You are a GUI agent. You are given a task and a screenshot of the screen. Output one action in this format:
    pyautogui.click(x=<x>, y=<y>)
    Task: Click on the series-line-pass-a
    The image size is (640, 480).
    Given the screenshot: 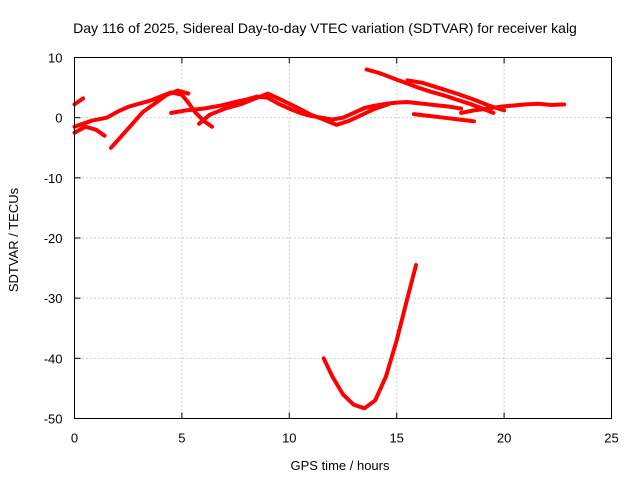 What is the action you would take?
    pyautogui.click(x=79, y=101)
    